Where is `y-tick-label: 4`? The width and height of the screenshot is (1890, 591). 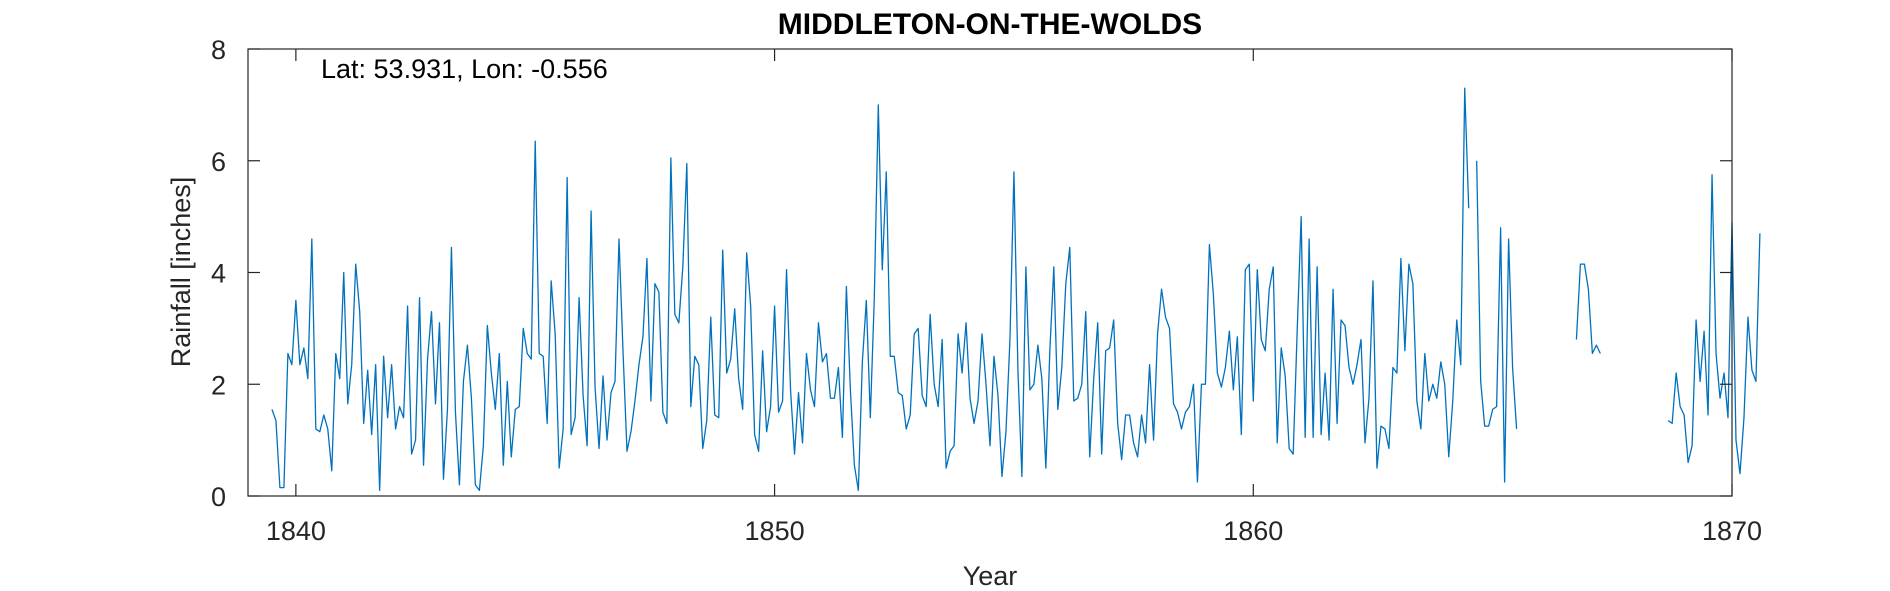 y-tick-label: 4 is located at coordinates (218, 274).